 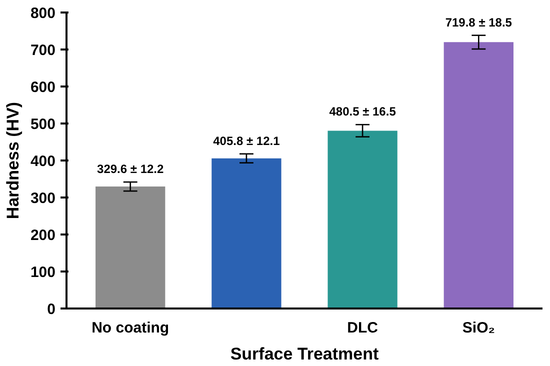 What do you see at coordinates (43, 161) in the screenshot?
I see `y-tick-label: 400` at bounding box center [43, 161].